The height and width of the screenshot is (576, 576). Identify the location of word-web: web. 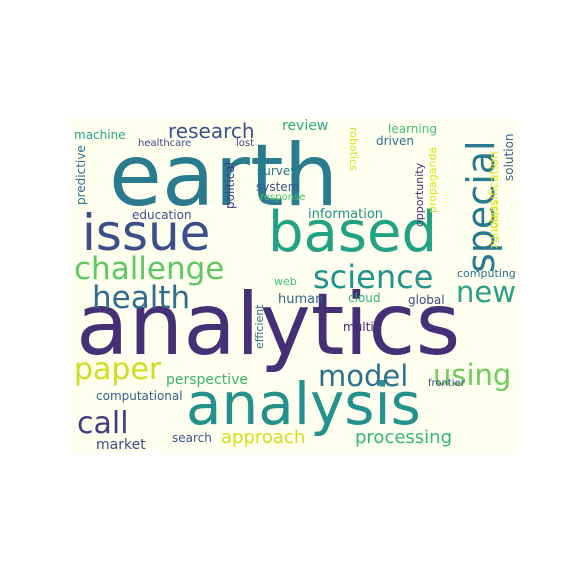
(285, 281).